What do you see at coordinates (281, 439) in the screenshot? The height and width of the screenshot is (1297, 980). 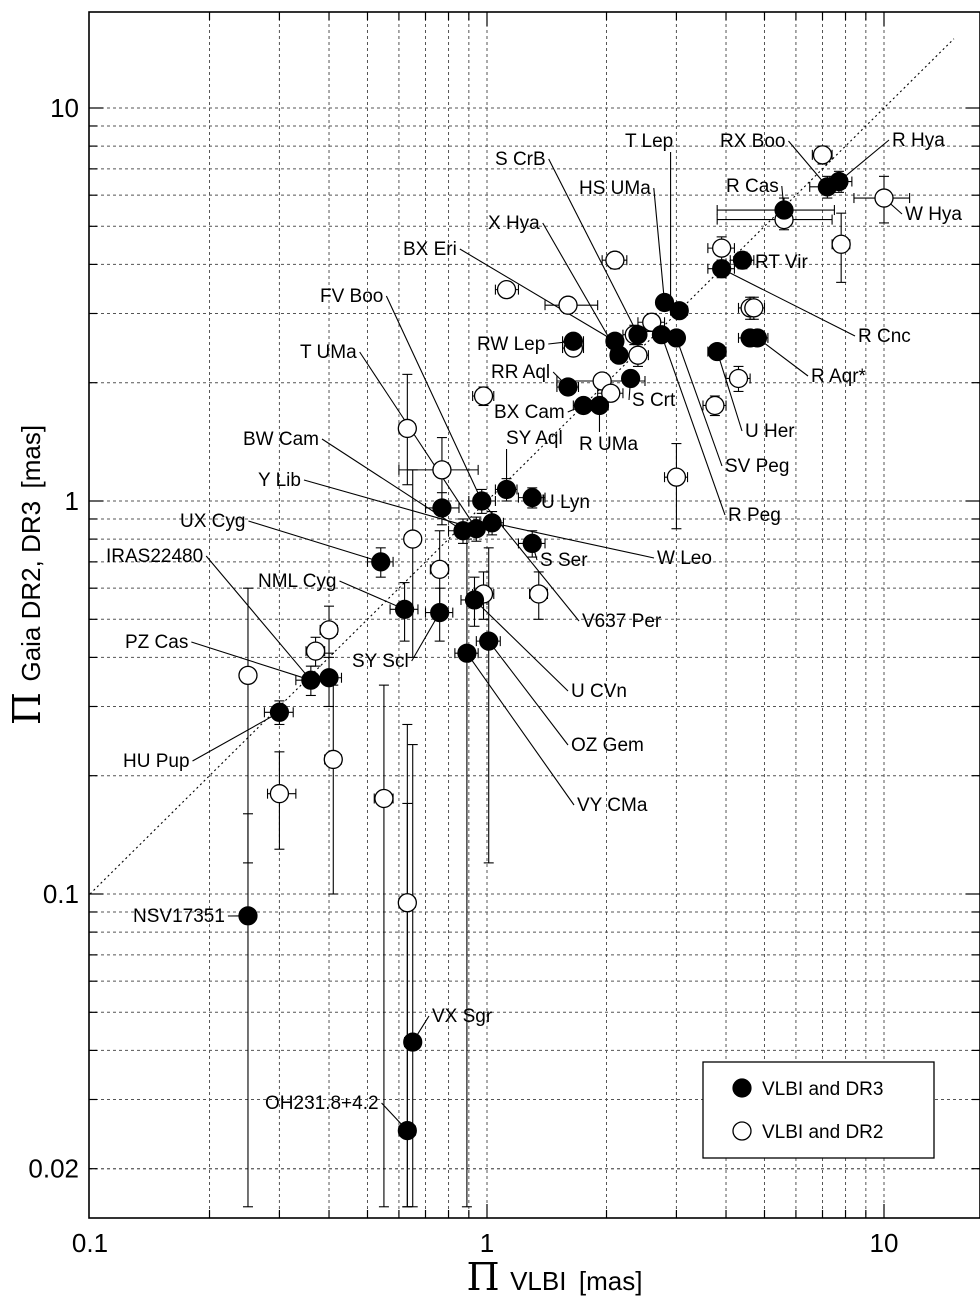 I see `point-label: BW Cam` at bounding box center [281, 439].